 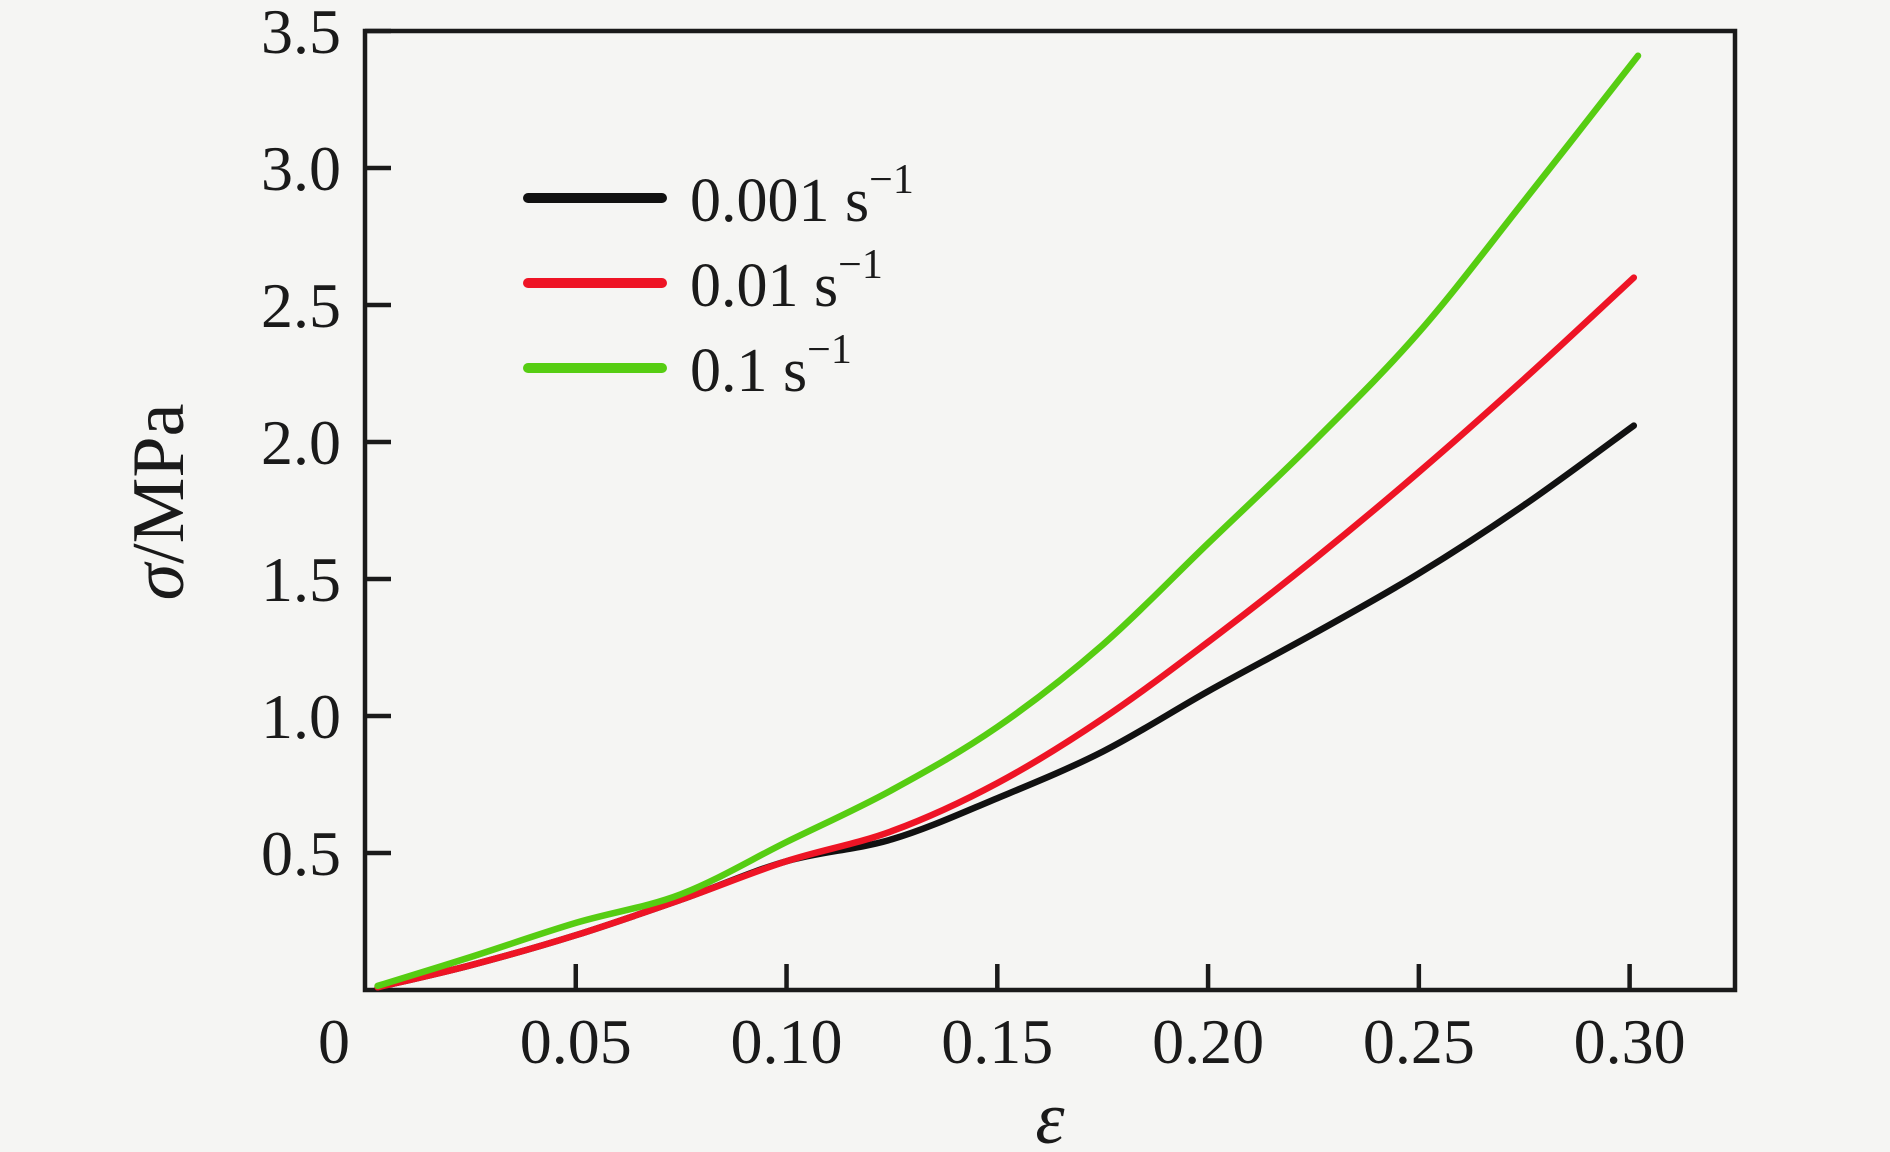 What do you see at coordinates (1419, 1041) in the screenshot?
I see `x-tick-label: 0.25` at bounding box center [1419, 1041].